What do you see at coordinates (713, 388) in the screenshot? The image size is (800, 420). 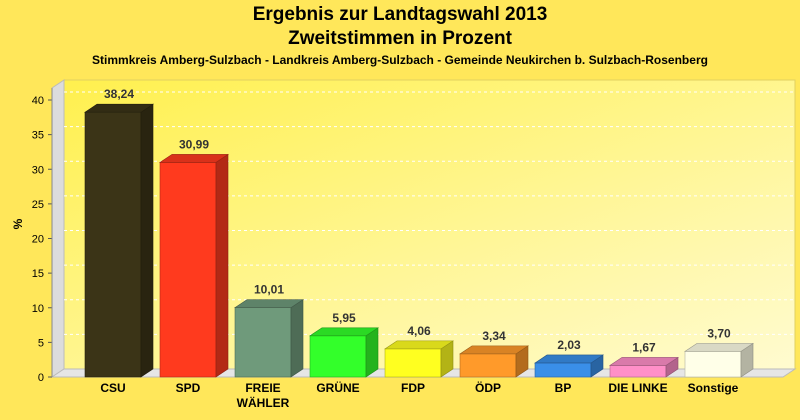 I see `x-category-label: Sonstige` at bounding box center [713, 388].